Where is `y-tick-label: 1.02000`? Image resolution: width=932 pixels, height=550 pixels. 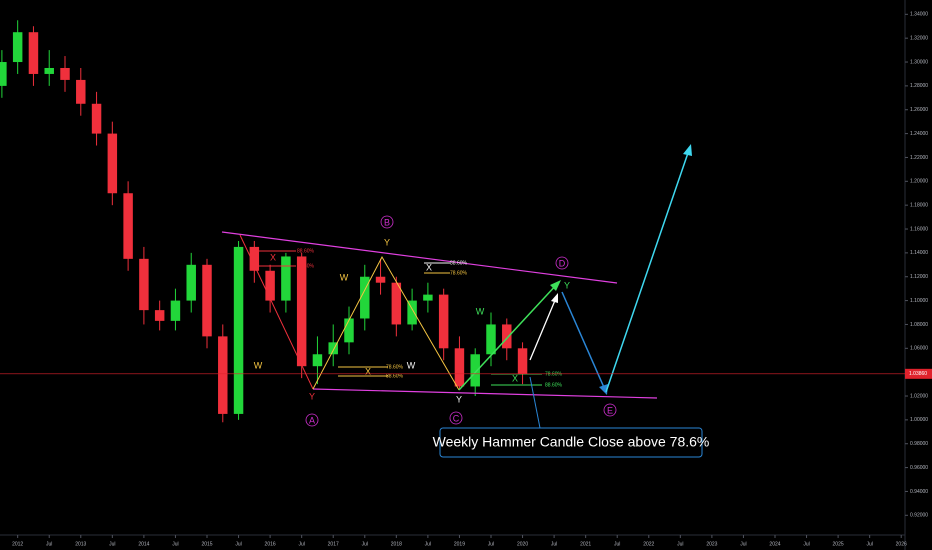
y-tick-label: 1.02000 is located at coordinates (919, 396).